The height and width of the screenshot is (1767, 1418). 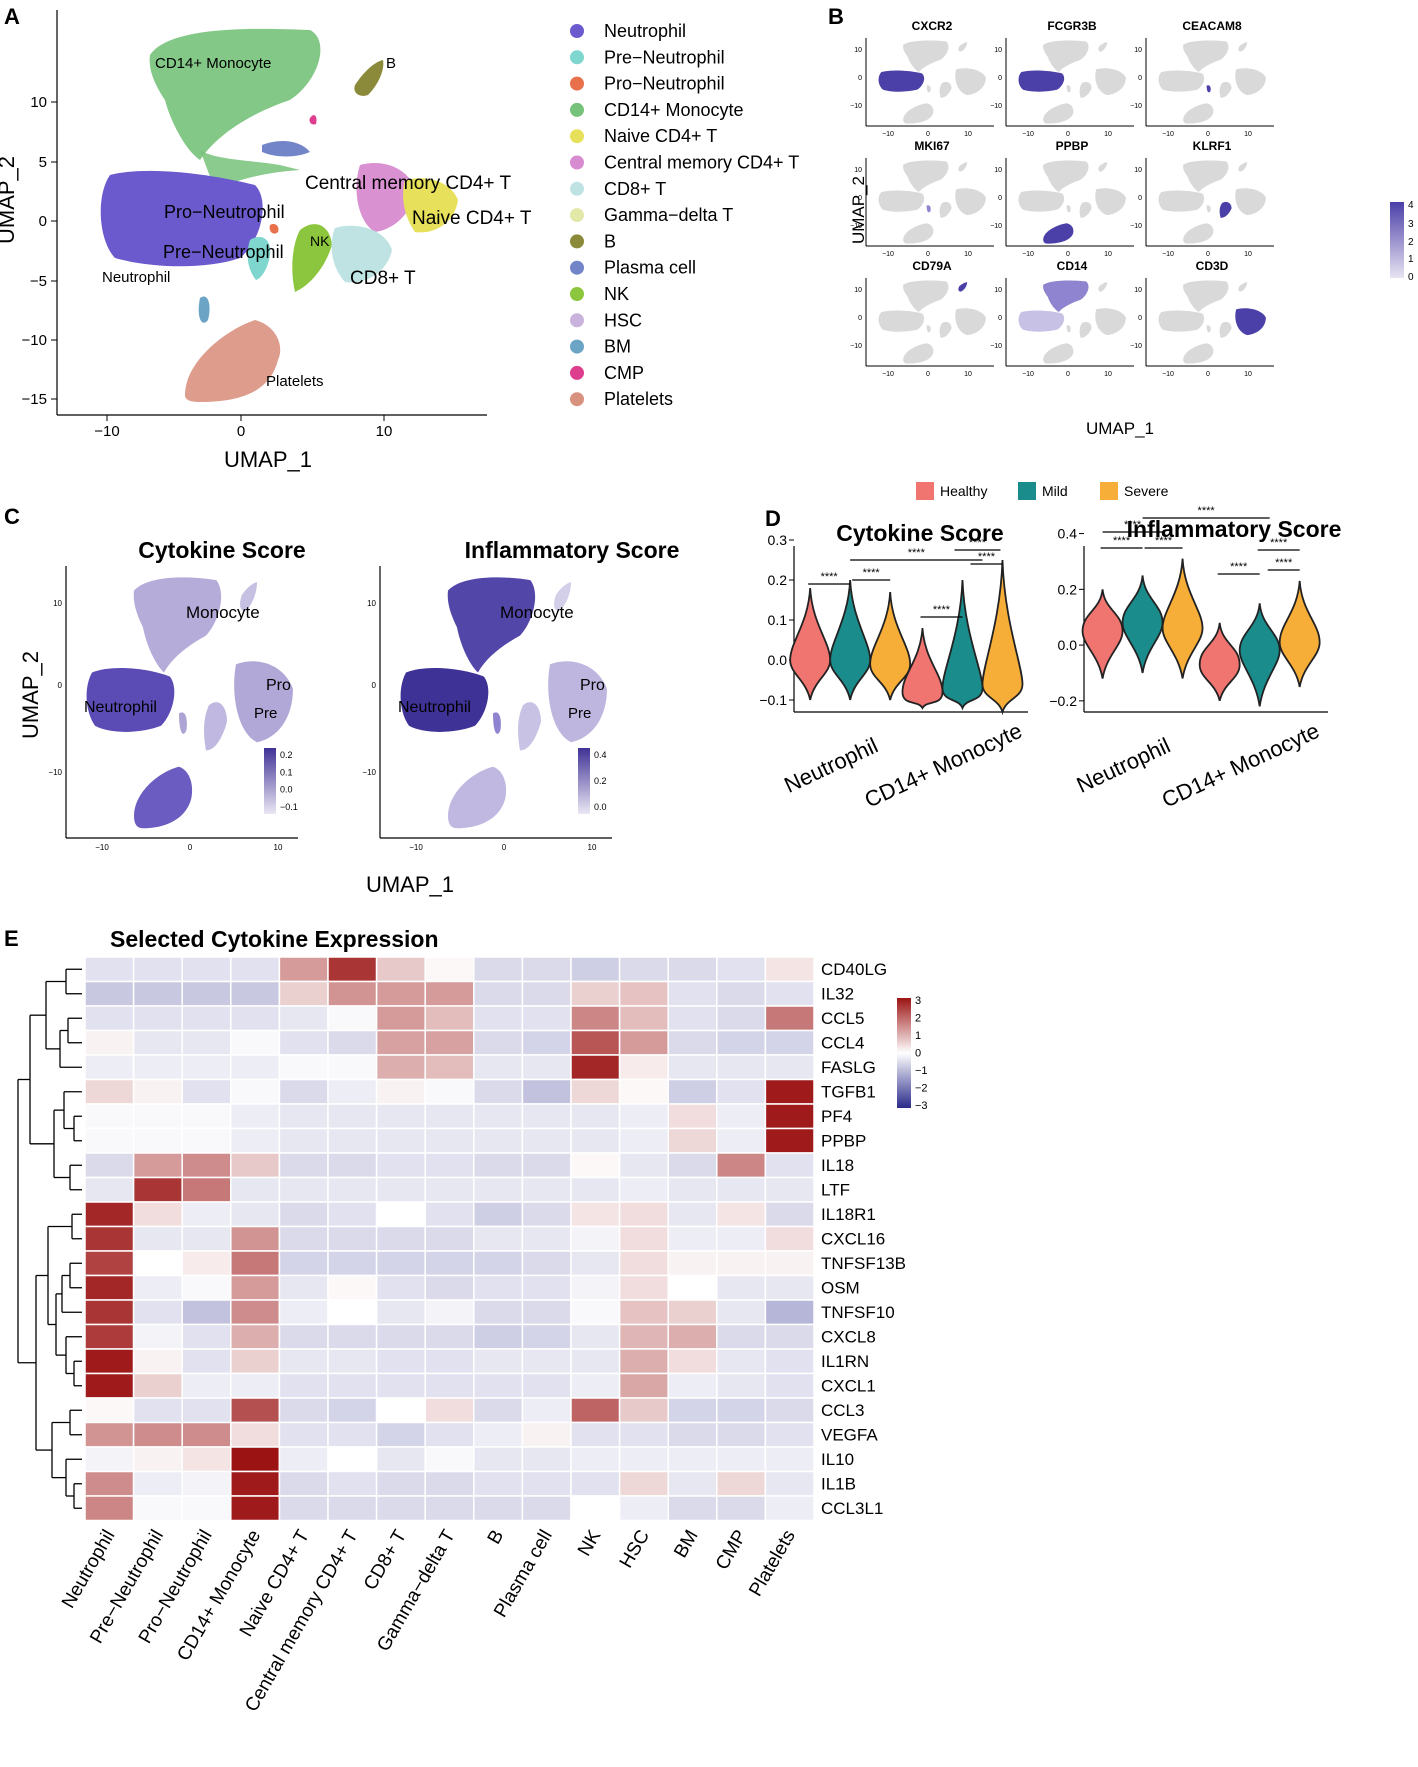 What do you see at coordinates (1411, 241) in the screenshot?
I see `panel-b-colorbar-ticks: 4 3 2 1 0` at bounding box center [1411, 241].